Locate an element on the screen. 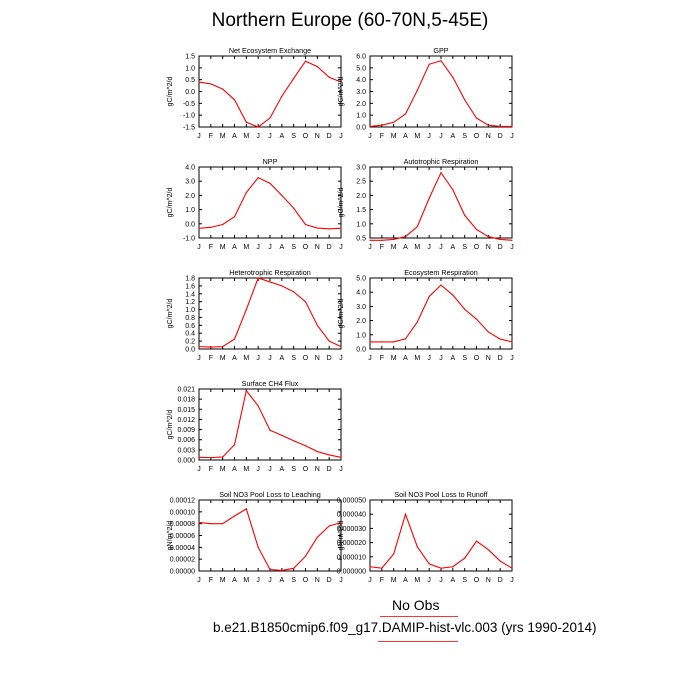 The width and height of the screenshot is (700, 700). chart-title: Net Ecosystem Exchange is located at coordinates (270, 50).